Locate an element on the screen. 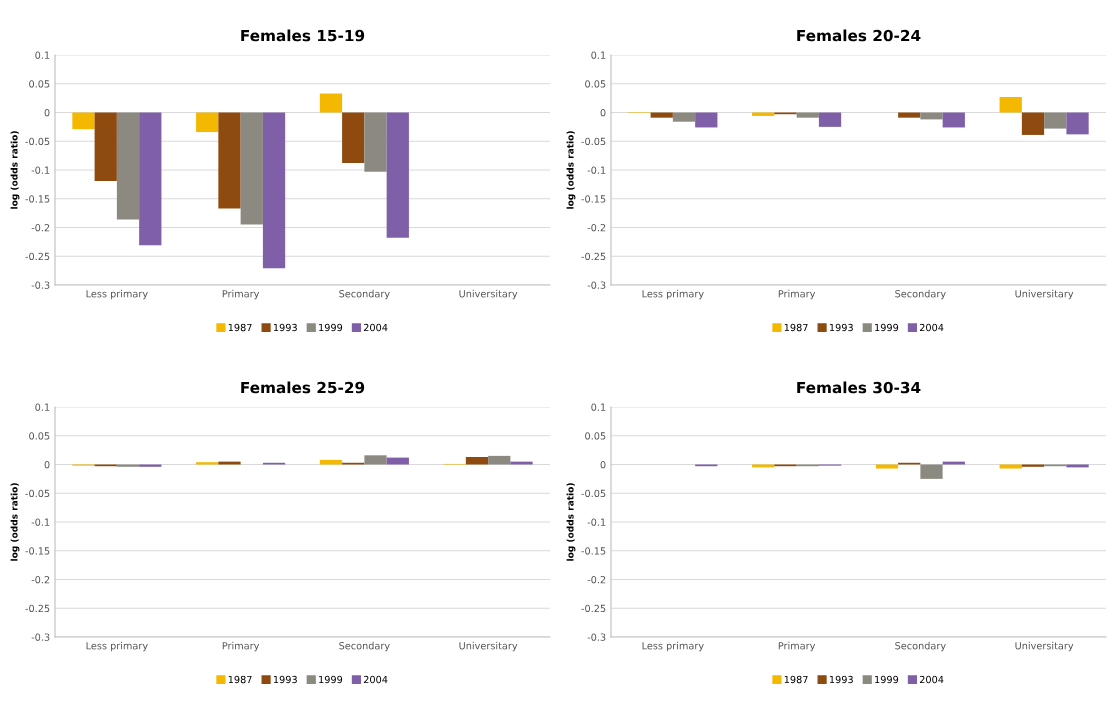 This screenshot has height=704, width=1113. chart-title: Females 30-34 is located at coordinates (859, 387).